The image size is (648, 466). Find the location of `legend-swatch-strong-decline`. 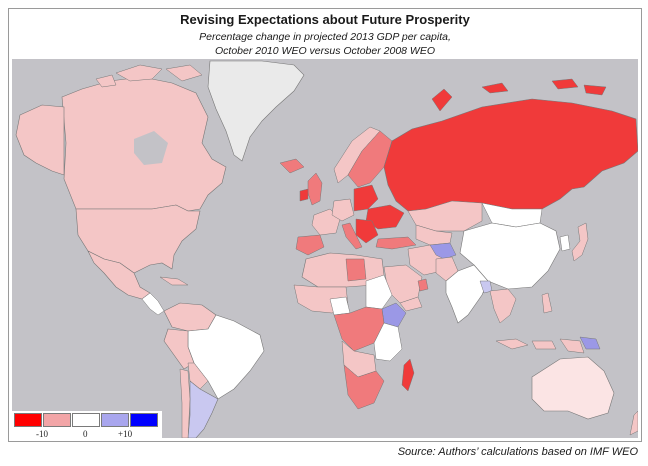

legend-swatch-strong-decline is located at coordinates (28, 420).